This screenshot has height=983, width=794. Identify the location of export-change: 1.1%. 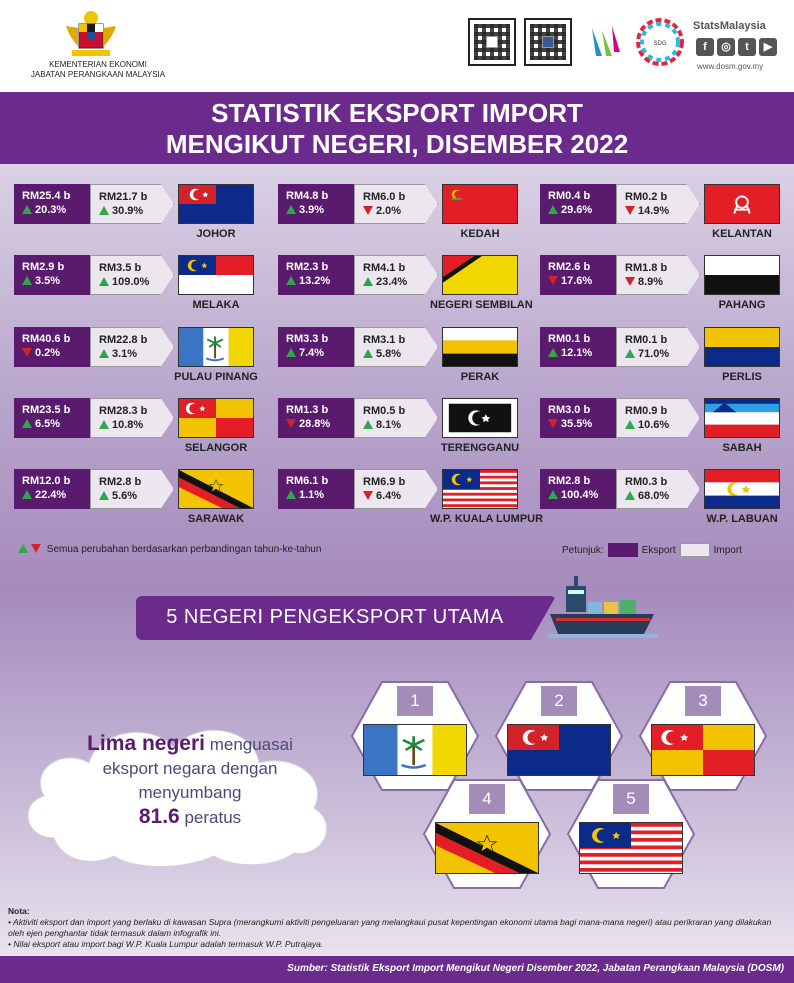
(318, 495).